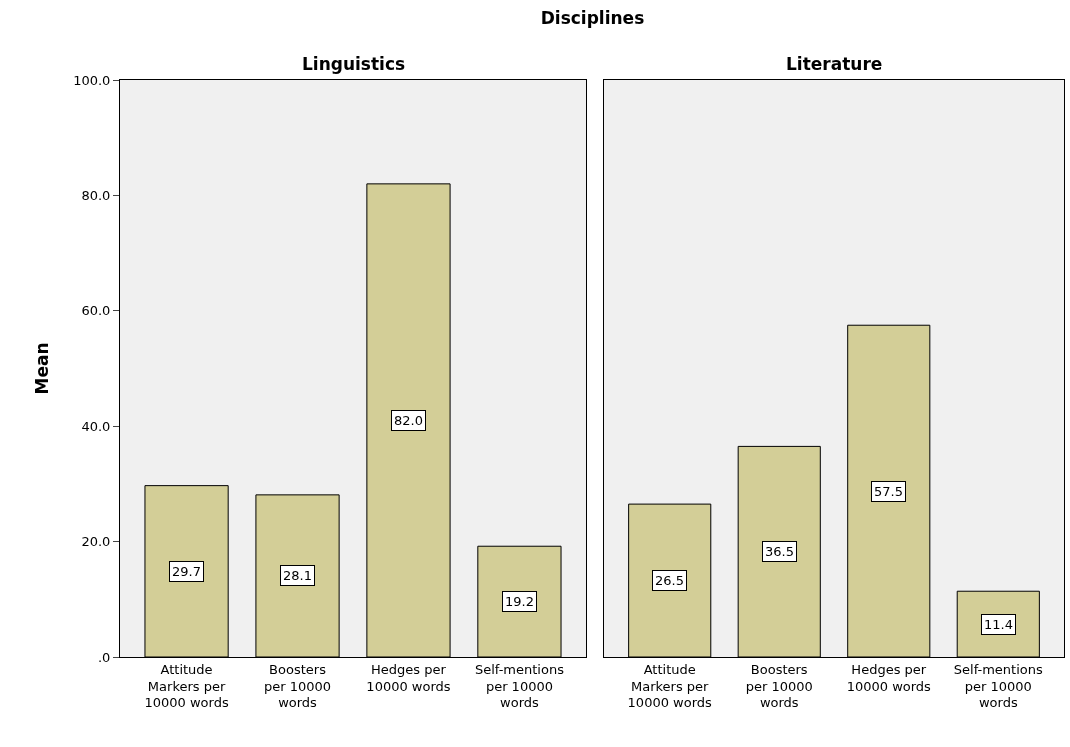 This screenshot has height=747, width=1070. Describe the element at coordinates (779, 551) in the screenshot. I see `data-label: 36.5` at that location.